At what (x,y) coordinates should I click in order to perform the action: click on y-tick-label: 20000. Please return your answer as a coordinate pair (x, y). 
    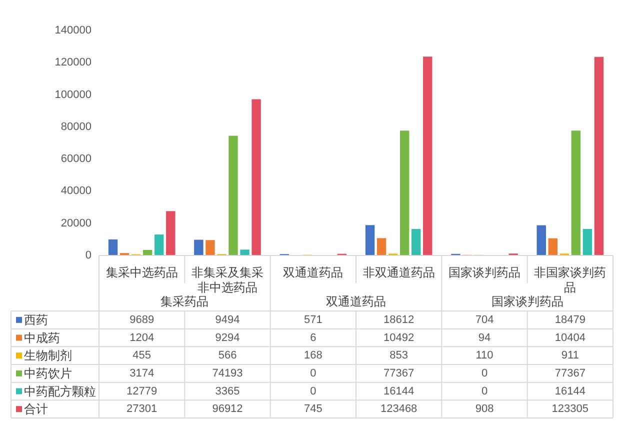
    Looking at the image, I should click on (76, 223).